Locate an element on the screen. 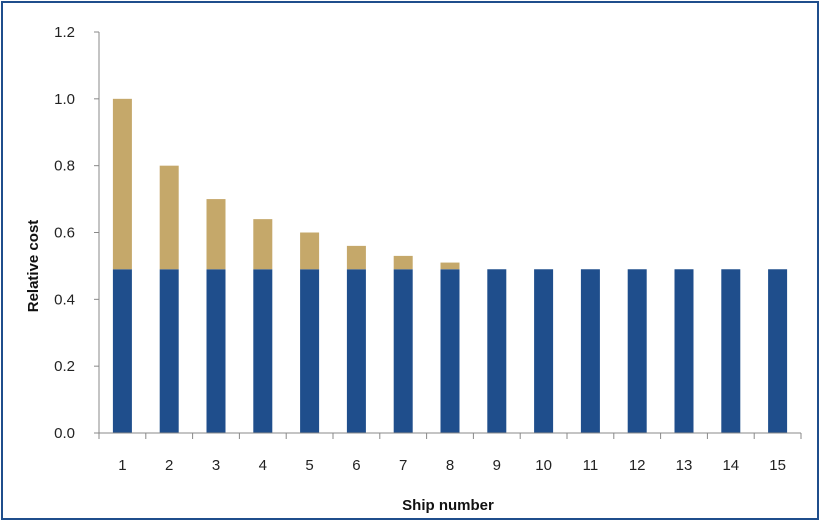 This screenshot has height=523, width=822. x-tick-label: 8 is located at coordinates (450, 465).